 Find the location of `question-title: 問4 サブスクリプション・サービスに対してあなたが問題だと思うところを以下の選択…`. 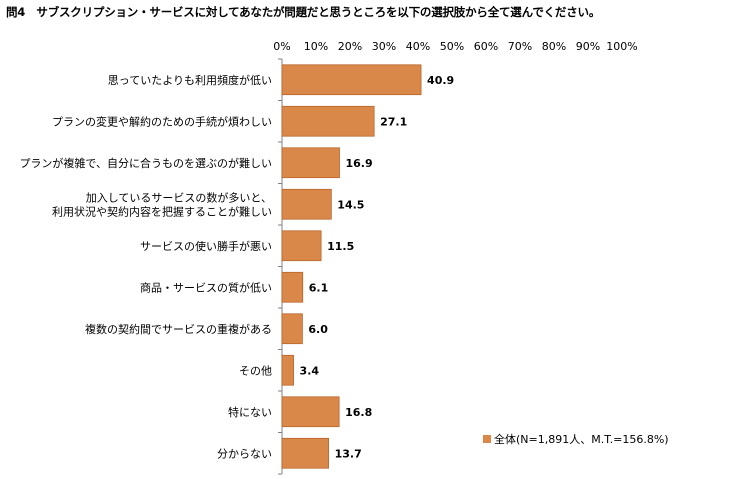

question-title: 問4 サブスクリプション・サービスに対してあなたが問題だと思うところを以下の選択… is located at coordinates (303, 12).